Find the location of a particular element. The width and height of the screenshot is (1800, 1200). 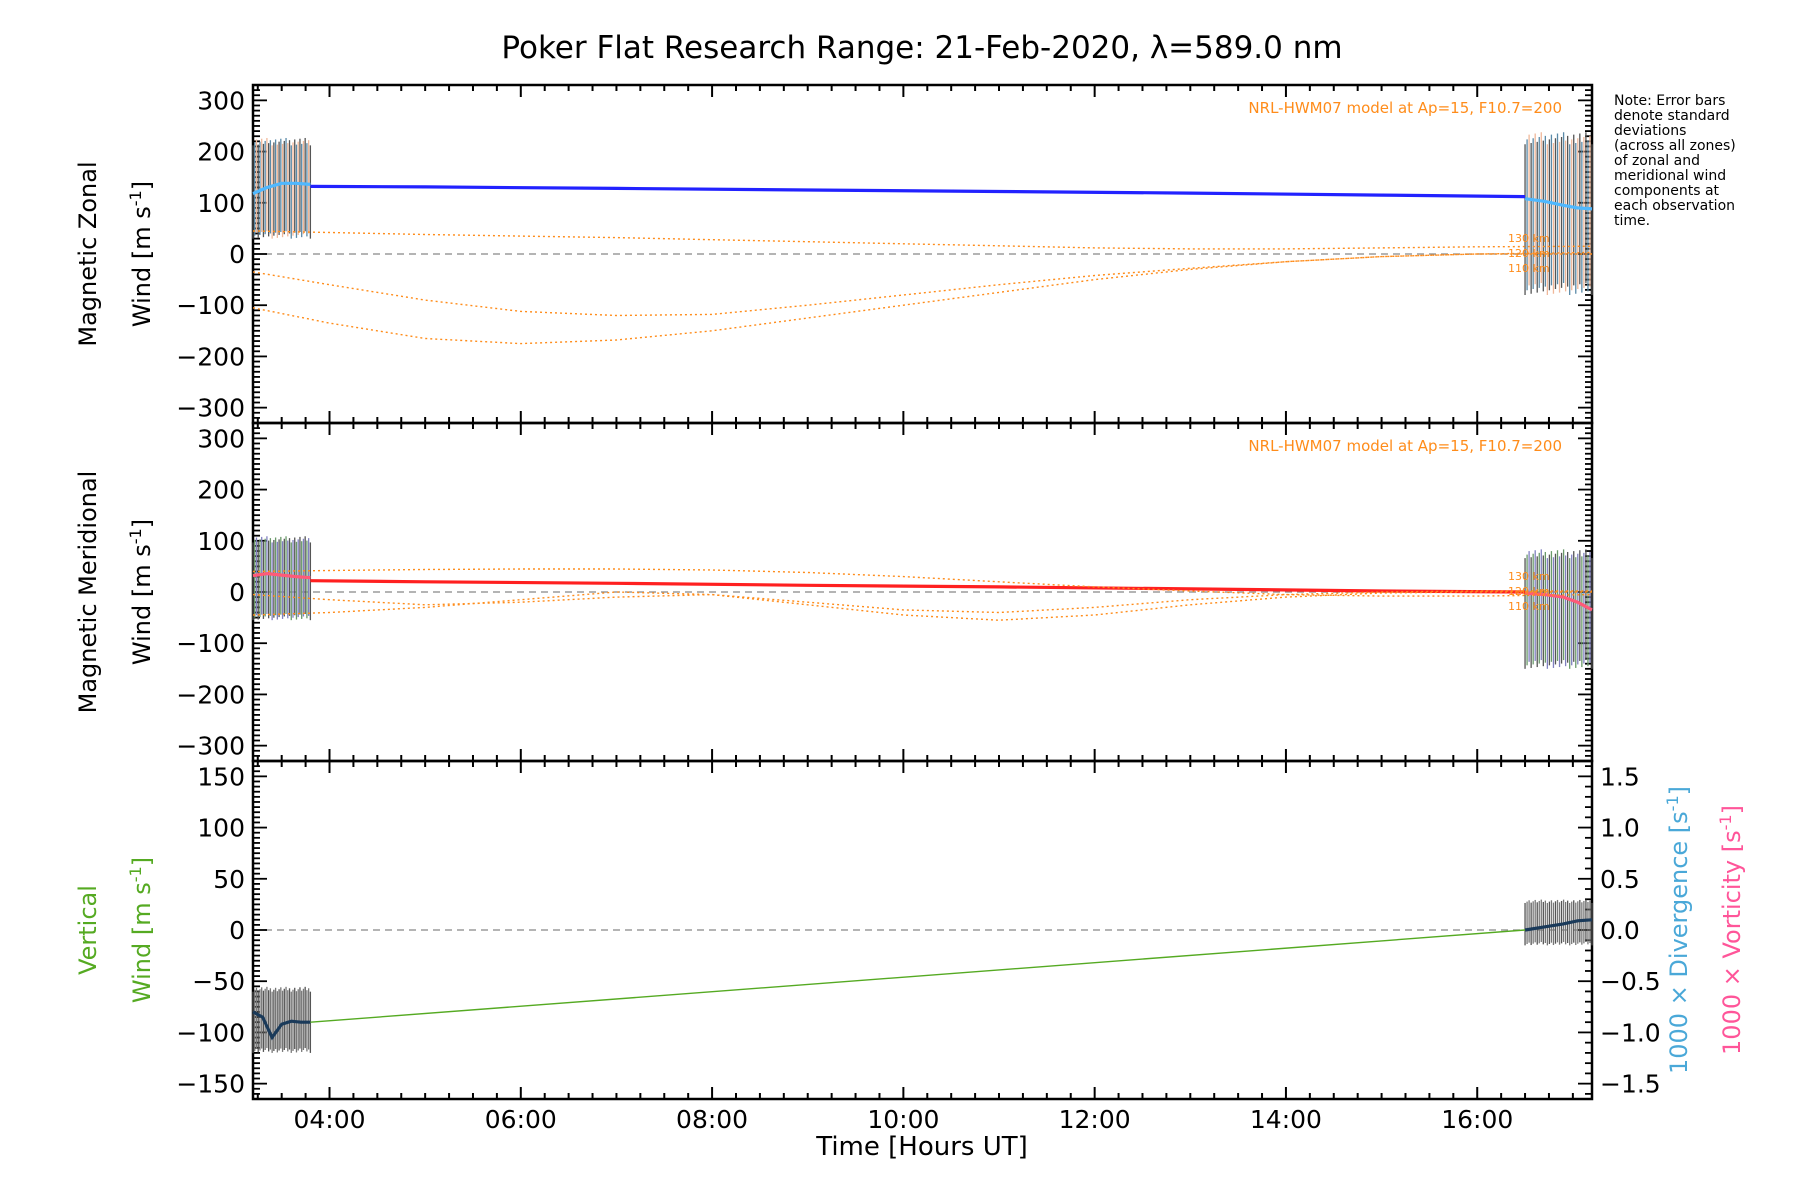

x-tick-labels: 04:00 06:00 08:00 10:00 12:00 14:00 16:00 is located at coordinates (903, 1119).